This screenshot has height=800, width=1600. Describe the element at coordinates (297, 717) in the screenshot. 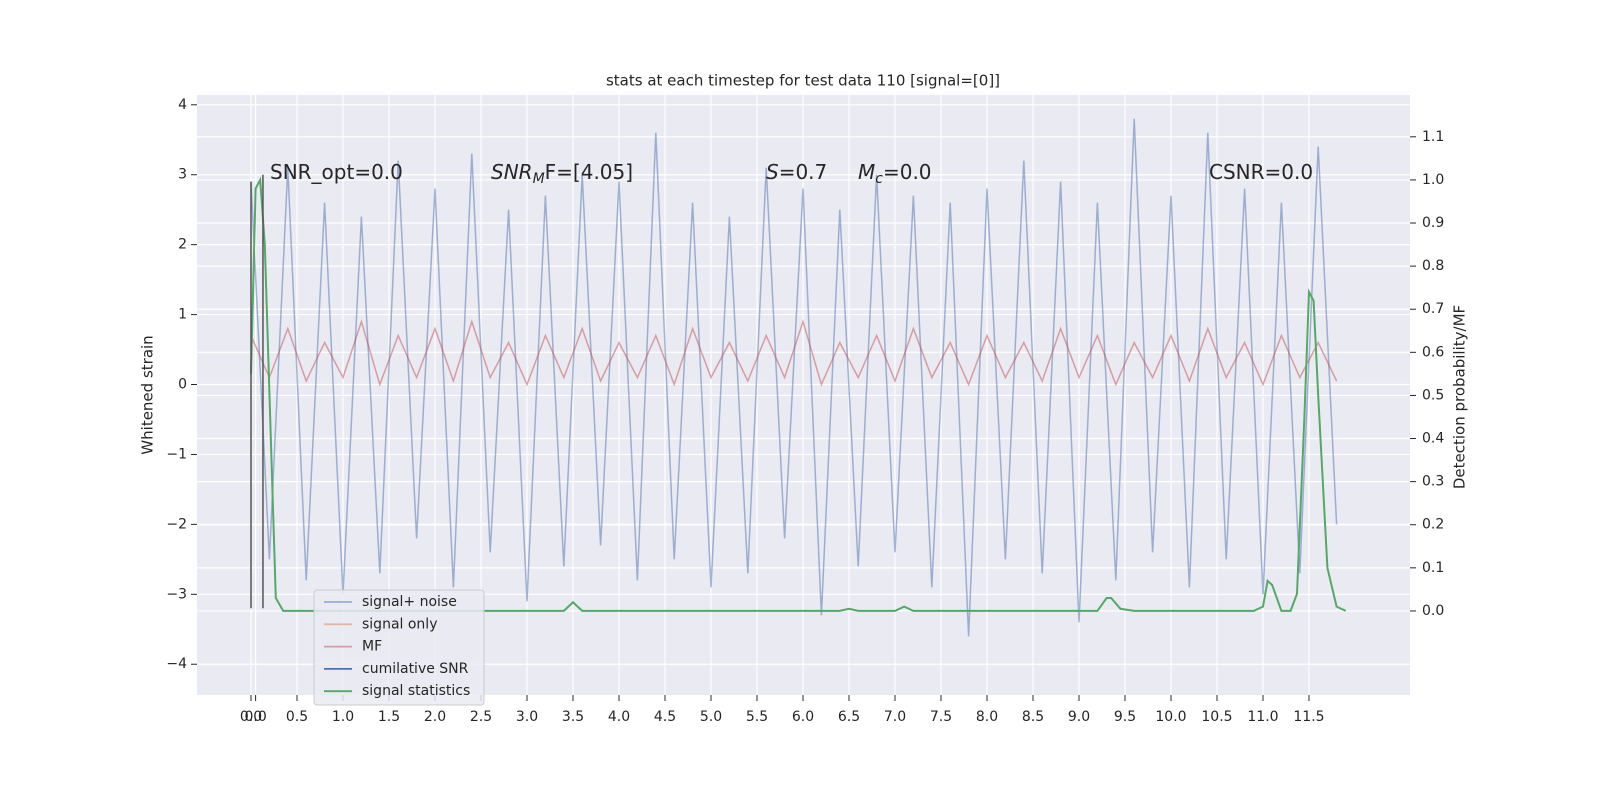

I see `x-tick-label: 0.5` at that location.